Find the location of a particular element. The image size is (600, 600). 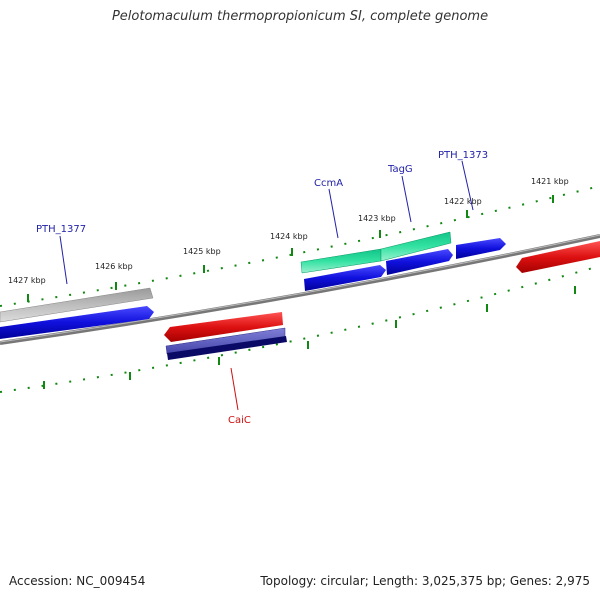

tick-label-1424: 1424 kbp is located at coordinates (289, 236).